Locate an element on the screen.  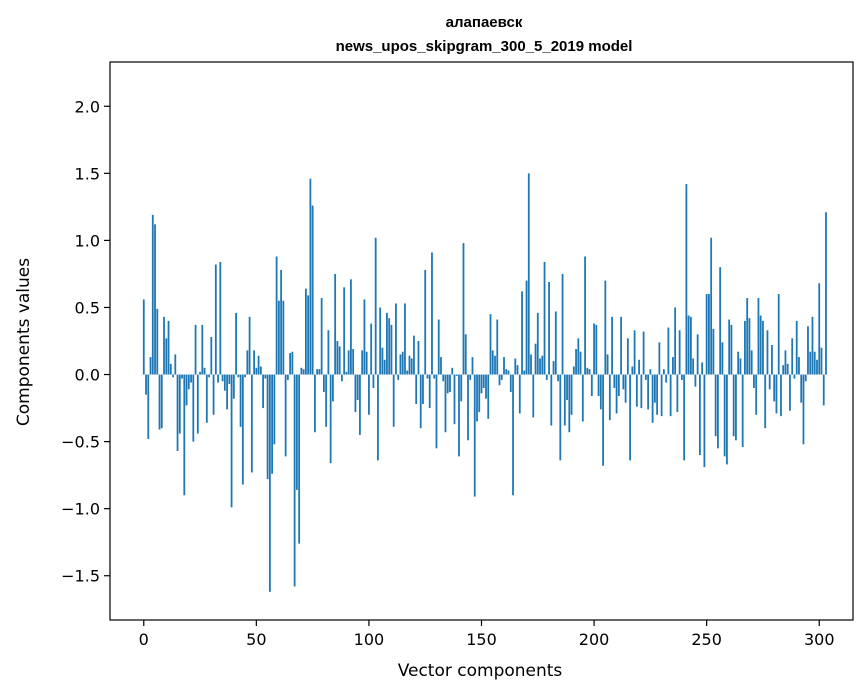
chart-title: алапаевск is located at coordinates (484, 22).